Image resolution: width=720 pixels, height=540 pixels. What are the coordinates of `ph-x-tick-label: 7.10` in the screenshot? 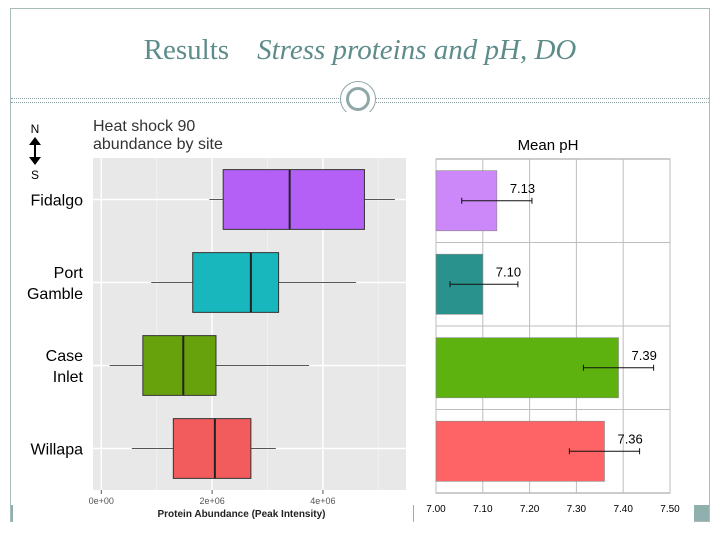 It's located at (483, 509).